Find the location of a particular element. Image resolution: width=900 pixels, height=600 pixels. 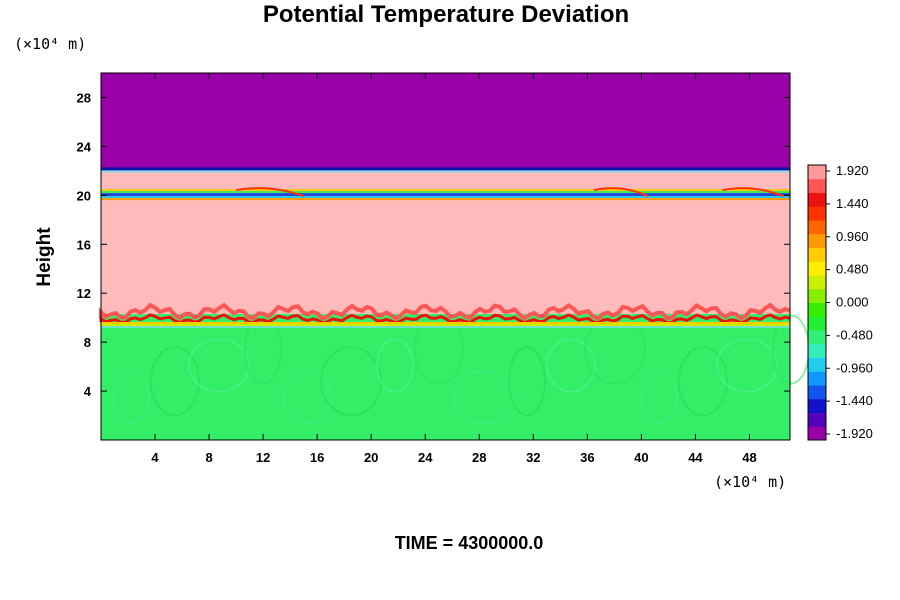

x-tick-label: 36 is located at coordinates (587, 457).